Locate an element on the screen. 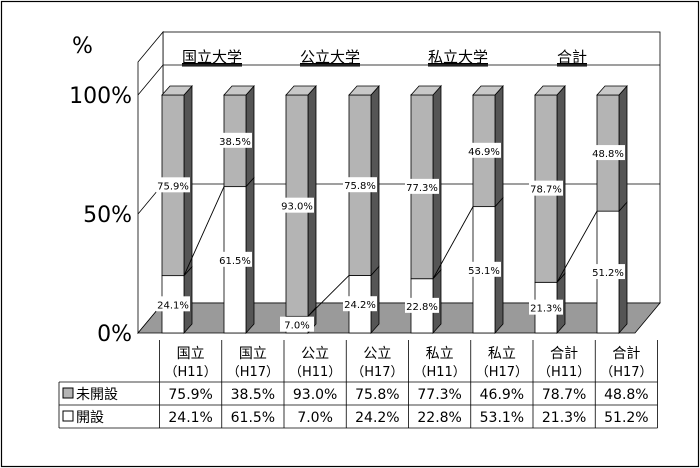  table-row-label: 開設 is located at coordinates (90, 418).